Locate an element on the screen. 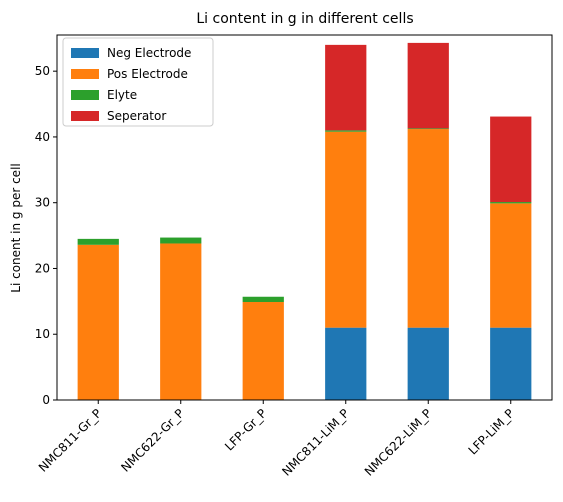  y-tick-label: 10 is located at coordinates (42, 334).